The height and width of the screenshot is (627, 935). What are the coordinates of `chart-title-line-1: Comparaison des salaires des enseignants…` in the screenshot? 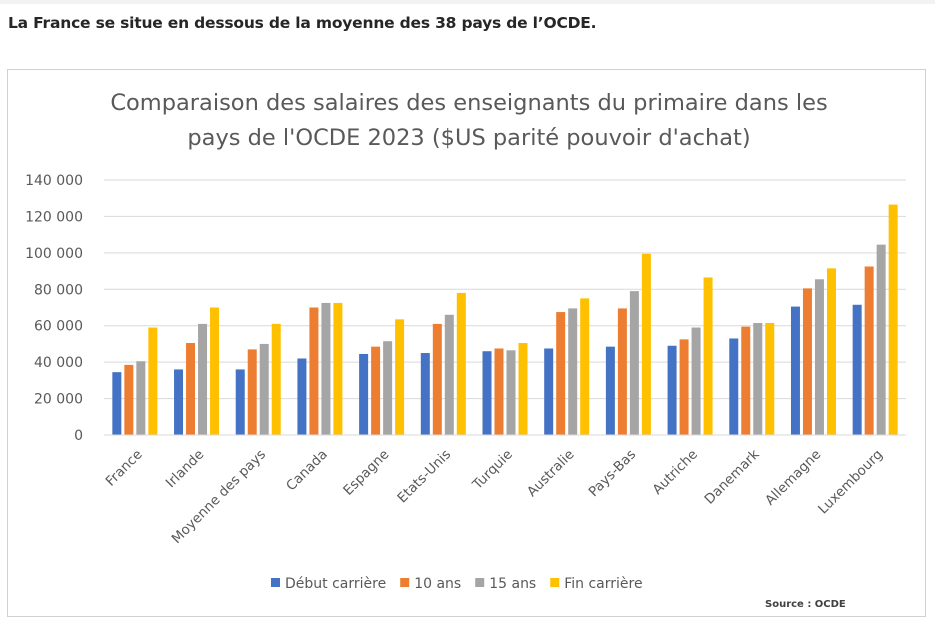 It's located at (468, 103).